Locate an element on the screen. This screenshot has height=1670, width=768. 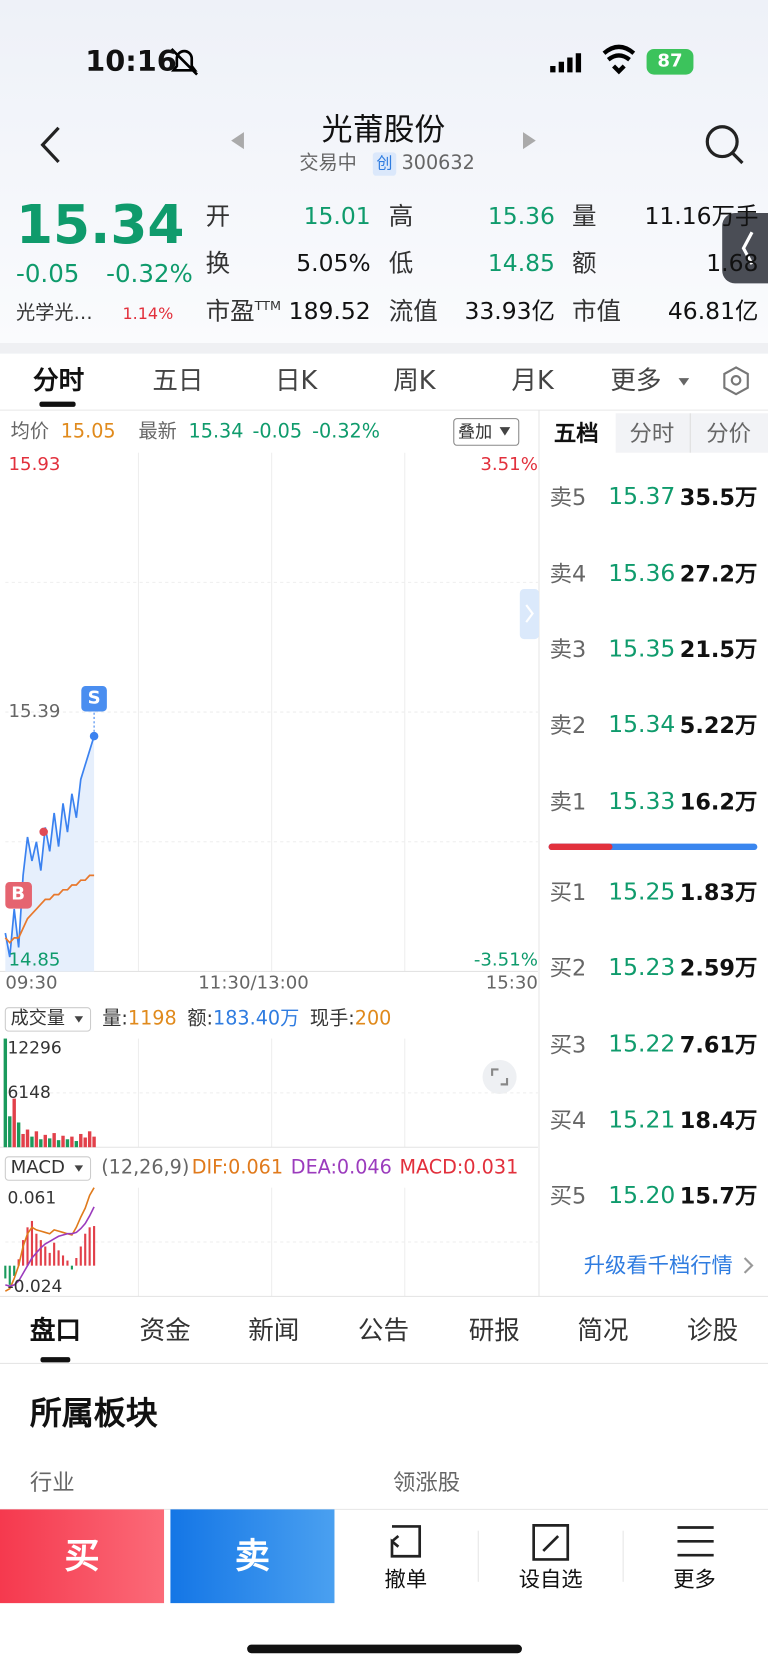
stat-label: 额 is located at coordinates (584, 264).